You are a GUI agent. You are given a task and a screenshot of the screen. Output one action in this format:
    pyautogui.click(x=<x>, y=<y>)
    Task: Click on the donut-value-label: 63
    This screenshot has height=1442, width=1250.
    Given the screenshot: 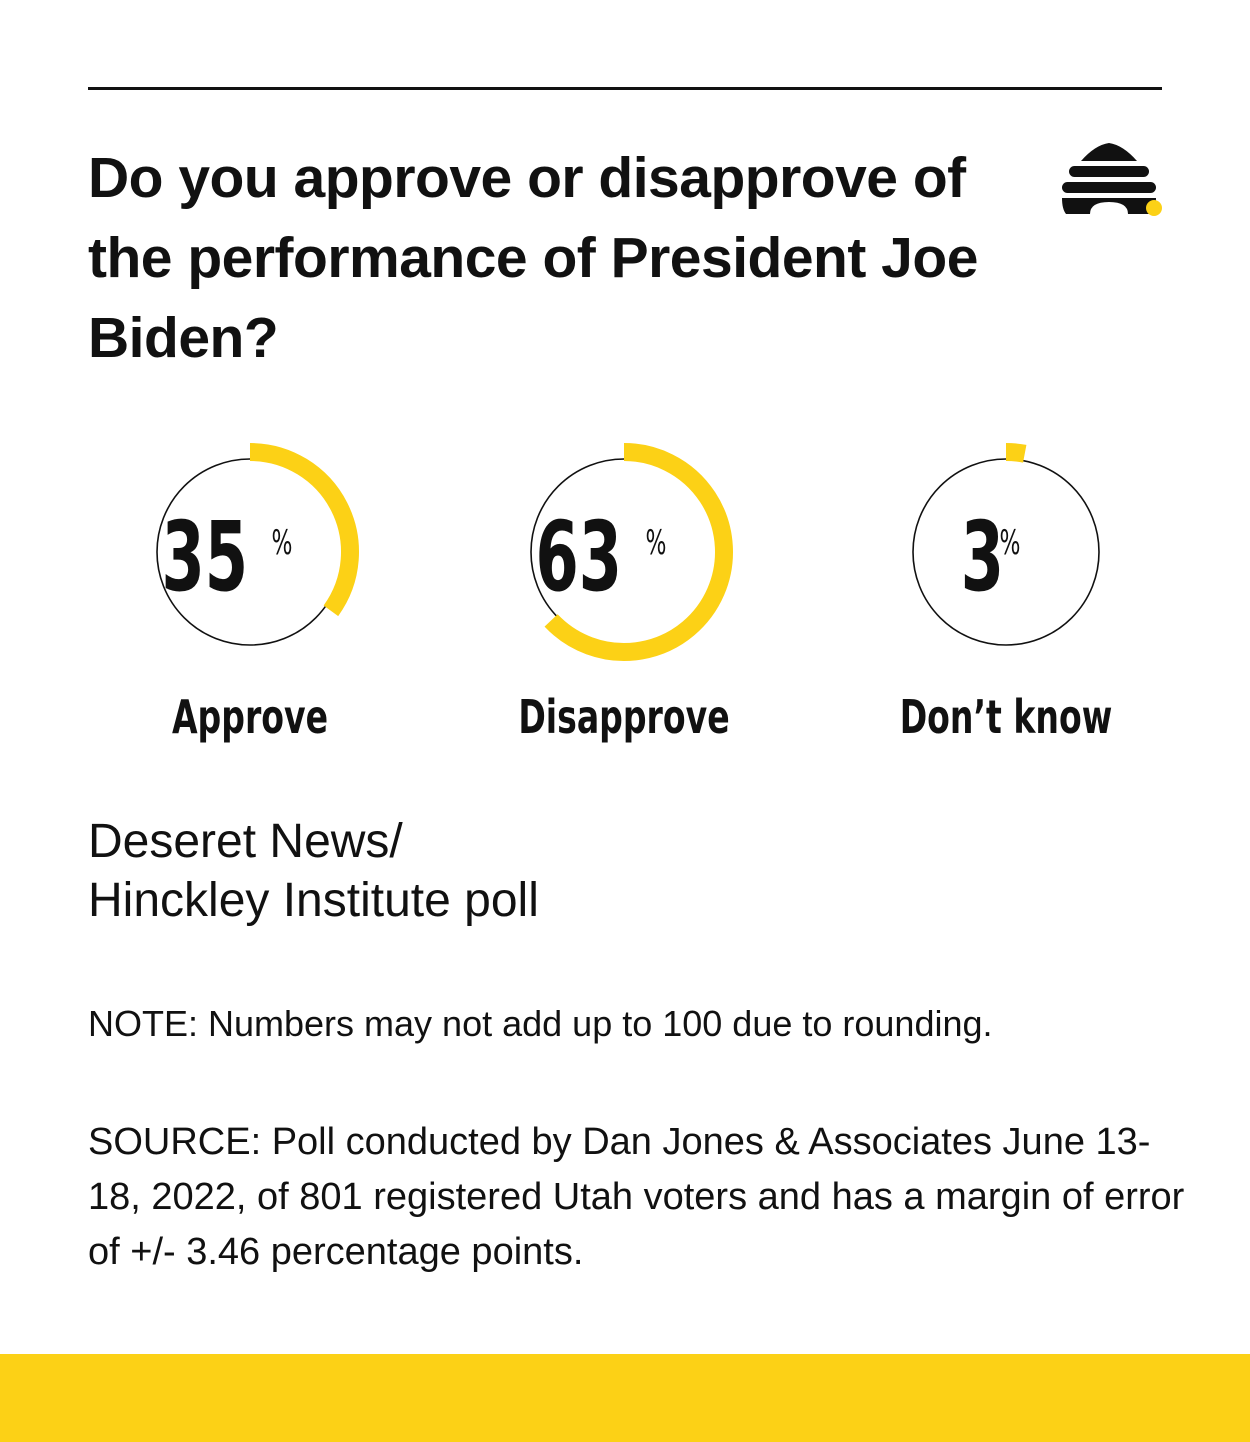 What is the action you would take?
    pyautogui.click(x=578, y=556)
    